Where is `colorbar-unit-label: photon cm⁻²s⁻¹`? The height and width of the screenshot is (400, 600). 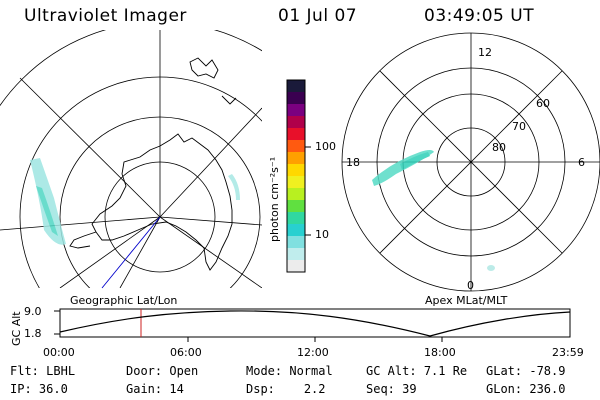 colorbar-unit-label: photon cm⁻²s⁻¹ is located at coordinates (274, 199).